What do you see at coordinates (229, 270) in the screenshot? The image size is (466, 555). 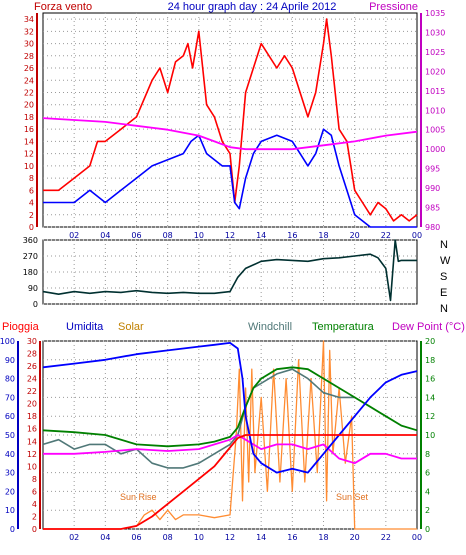 I see `wind-direction-line` at bounding box center [229, 270].